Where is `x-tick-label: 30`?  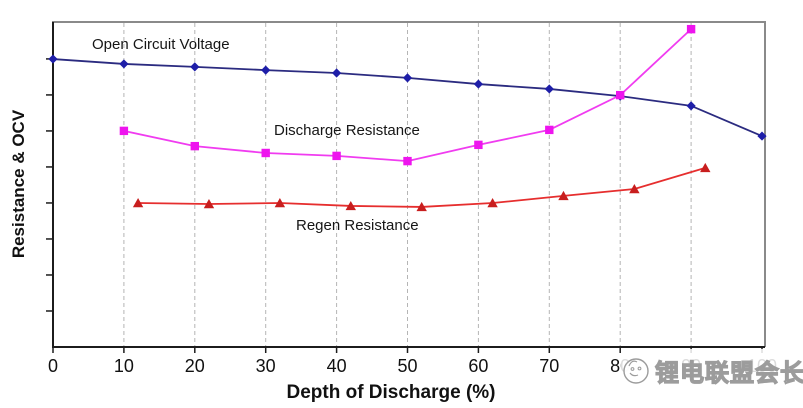 x-tick-label: 30 is located at coordinates (266, 366).